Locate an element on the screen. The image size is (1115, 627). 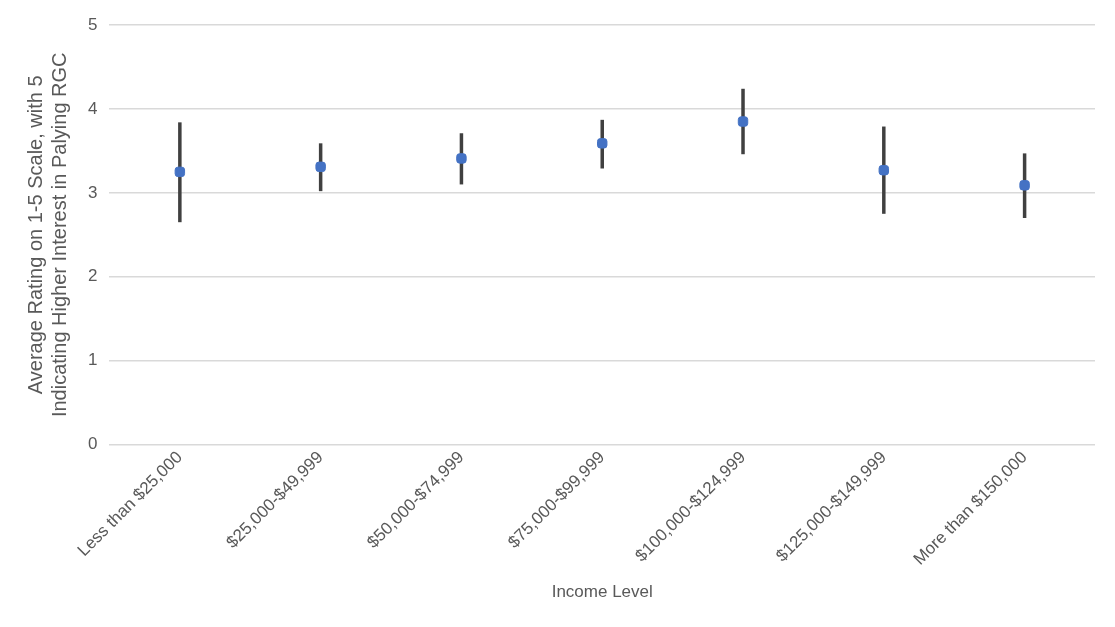
x-axis-title: Income Level is located at coordinates (602, 592).